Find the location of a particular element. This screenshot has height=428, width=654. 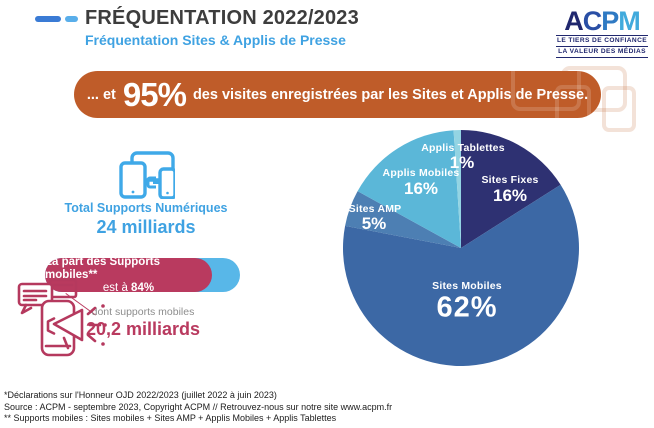

pie-label-applis-mobiles: Applis Mobiles is located at coordinates (421, 173).